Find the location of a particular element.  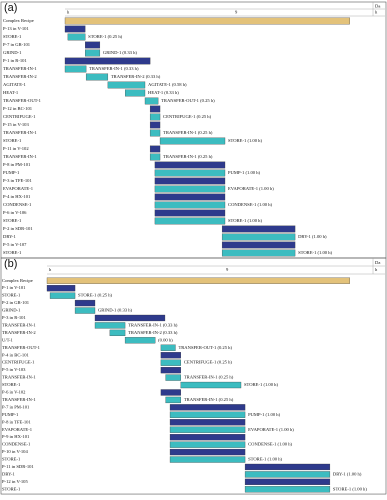

bar-note: (0.00 h) is located at coordinates (165, 339).